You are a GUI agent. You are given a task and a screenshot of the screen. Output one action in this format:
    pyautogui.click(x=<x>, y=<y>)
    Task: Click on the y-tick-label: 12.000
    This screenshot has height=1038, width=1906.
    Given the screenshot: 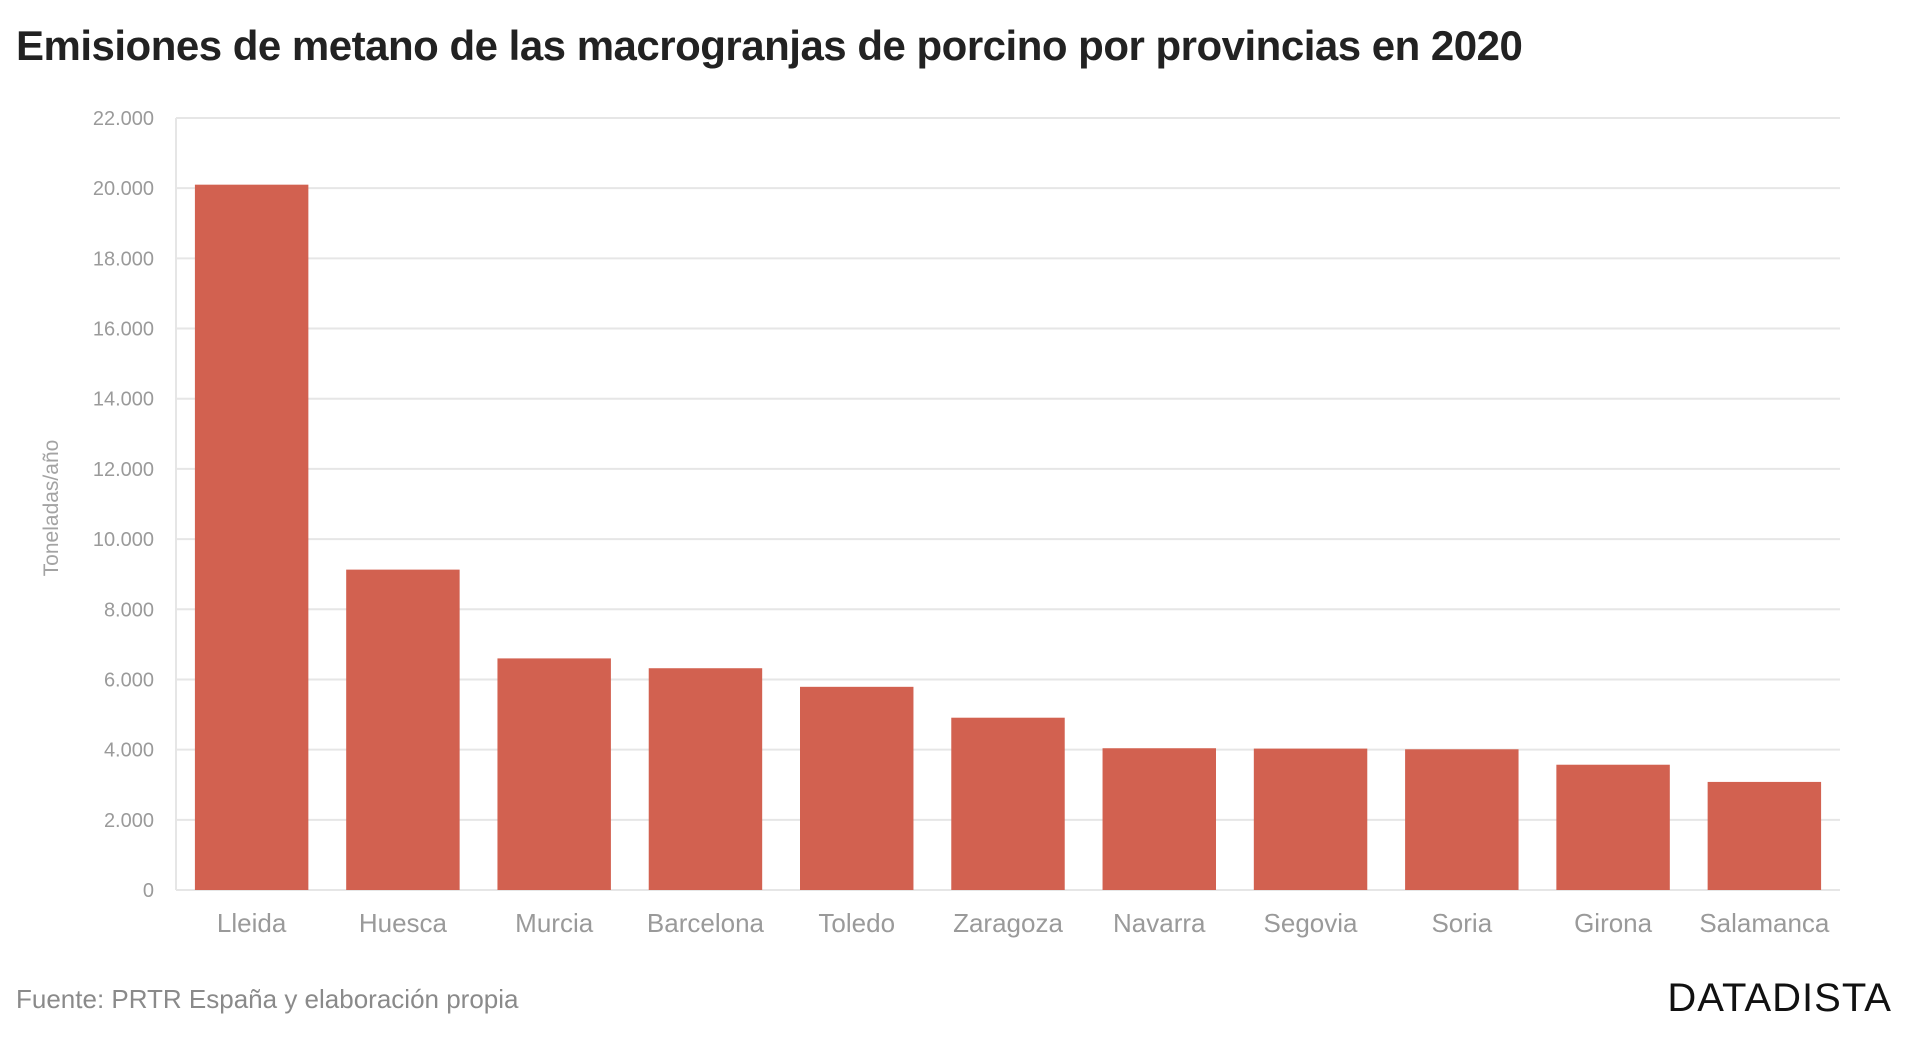 What is the action you would take?
    pyautogui.click(x=123, y=470)
    